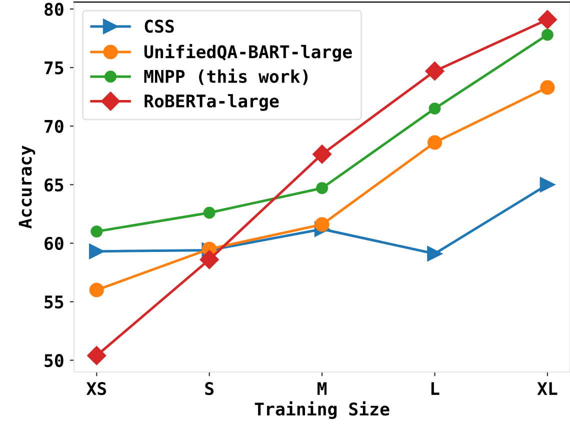  I want to click on y-tick-label: 60, so click(54, 243).